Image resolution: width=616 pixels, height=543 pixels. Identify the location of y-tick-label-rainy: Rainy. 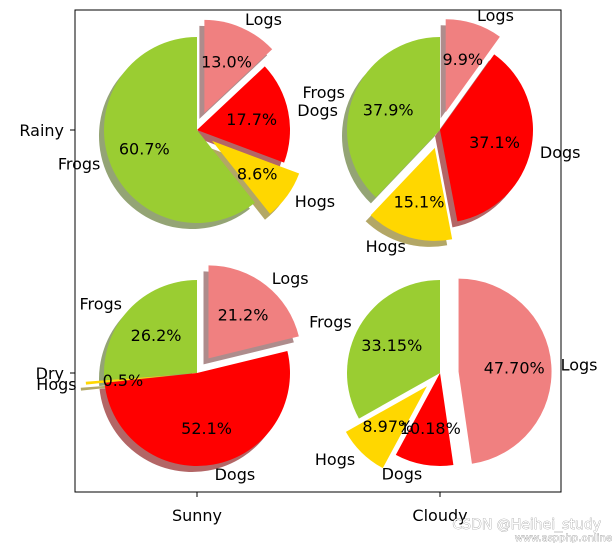
(41, 130).